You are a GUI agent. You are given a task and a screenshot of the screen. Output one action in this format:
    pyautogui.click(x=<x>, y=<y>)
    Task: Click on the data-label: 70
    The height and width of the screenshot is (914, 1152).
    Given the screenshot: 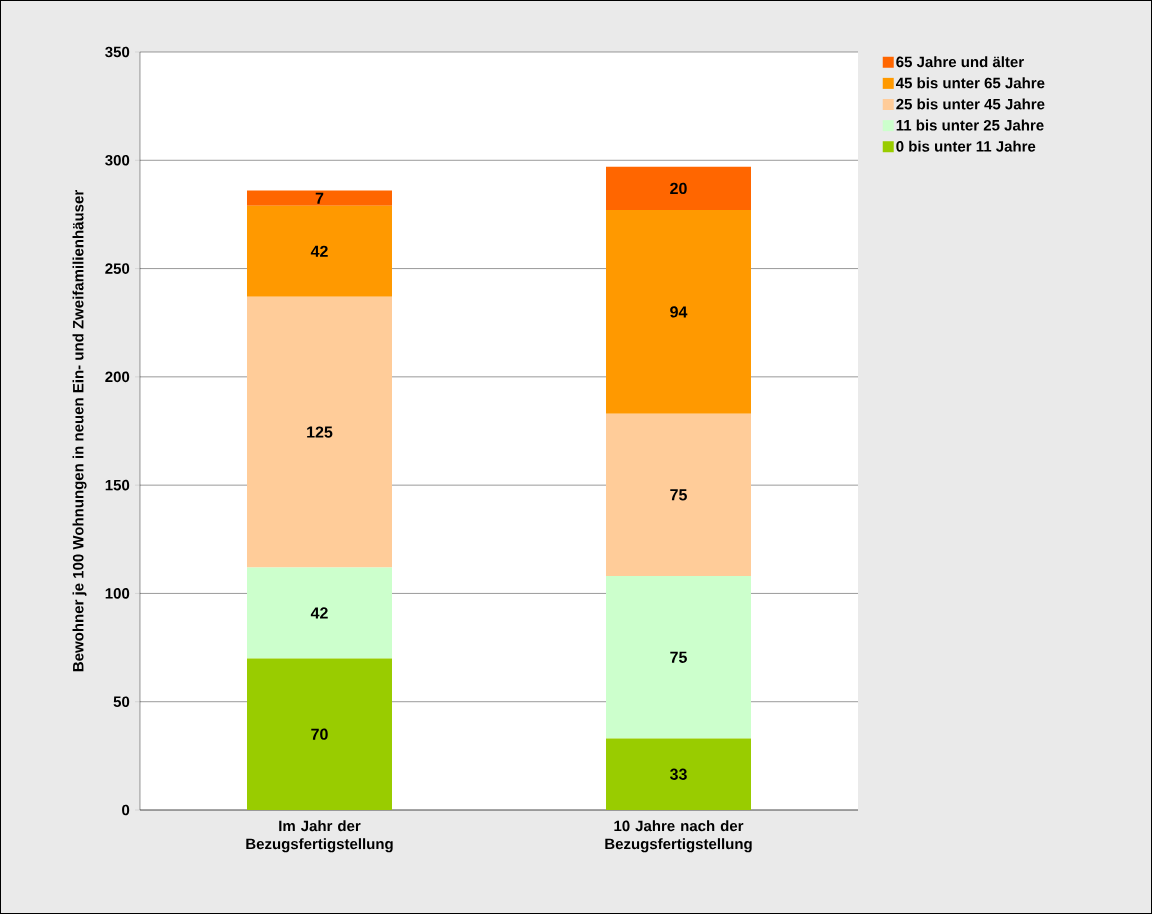 What is the action you would take?
    pyautogui.click(x=319, y=734)
    